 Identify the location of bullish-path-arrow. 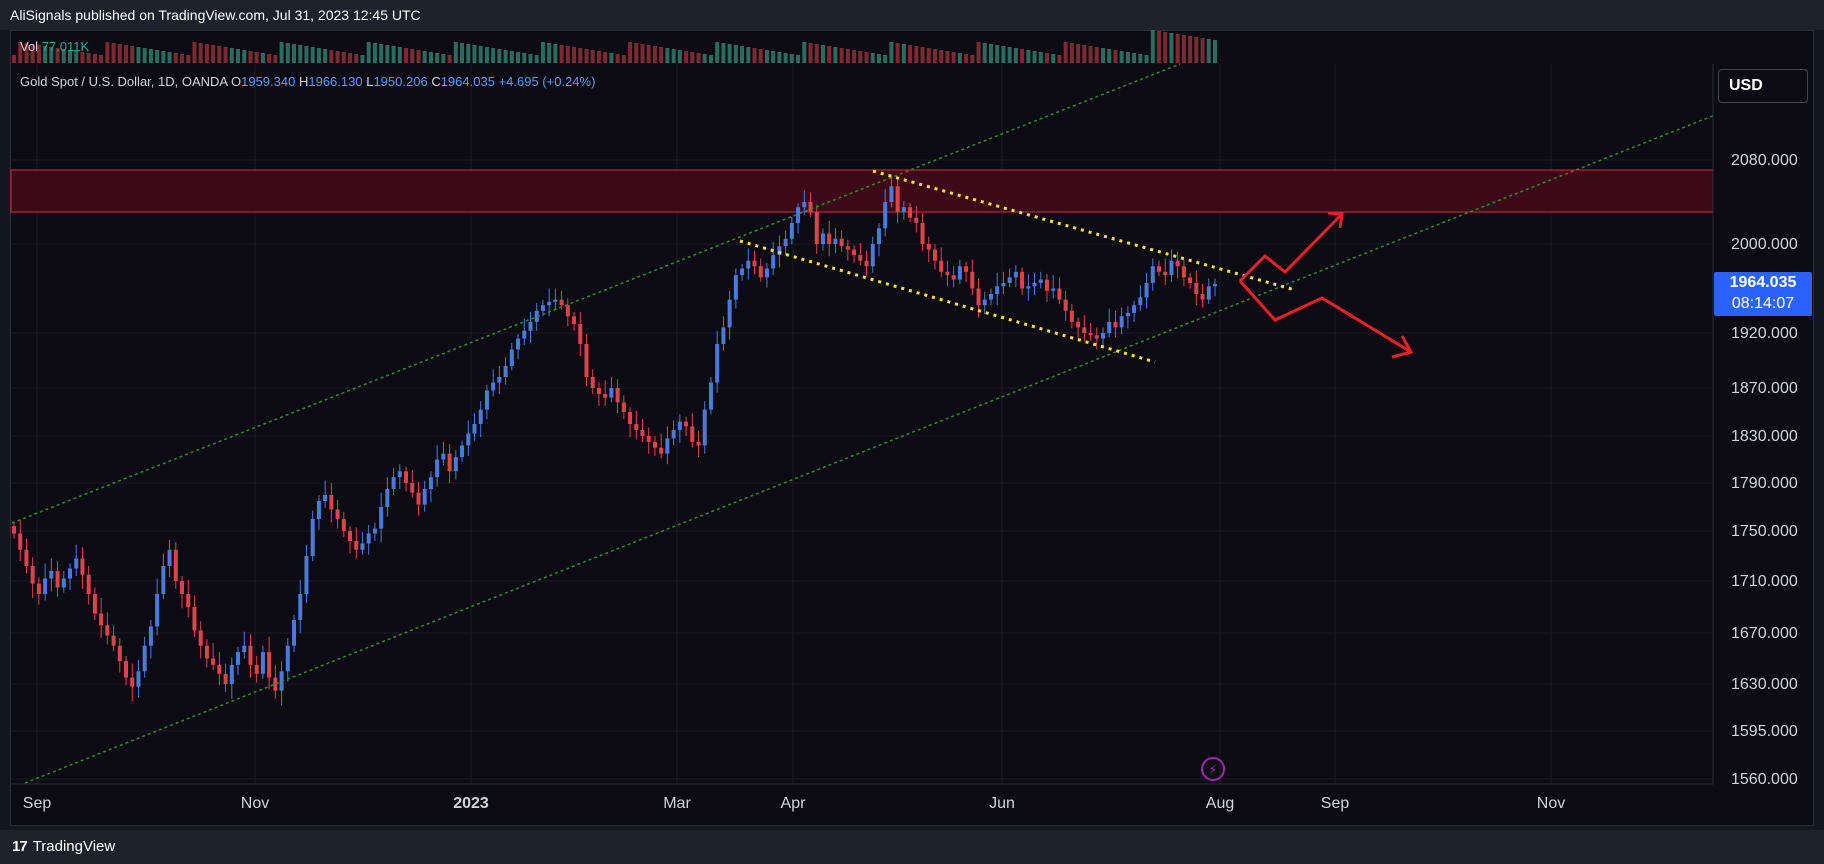
(1291, 247).